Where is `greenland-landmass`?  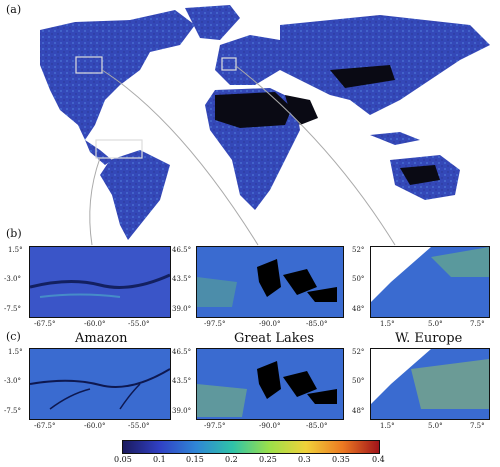
greenland-landmass is located at coordinates (212, 22).